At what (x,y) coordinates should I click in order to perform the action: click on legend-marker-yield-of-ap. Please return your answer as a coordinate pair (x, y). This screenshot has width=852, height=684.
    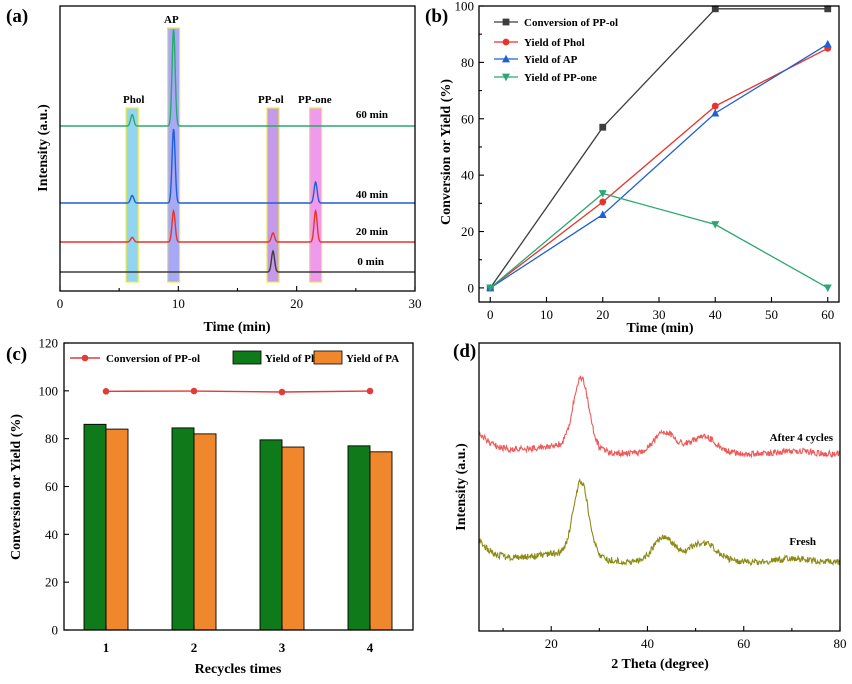
    Looking at the image, I should click on (506, 58).